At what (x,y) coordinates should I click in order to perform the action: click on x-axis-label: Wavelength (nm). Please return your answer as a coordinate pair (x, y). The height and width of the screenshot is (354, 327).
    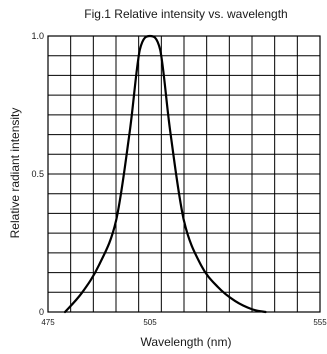
    Looking at the image, I should click on (186, 342).